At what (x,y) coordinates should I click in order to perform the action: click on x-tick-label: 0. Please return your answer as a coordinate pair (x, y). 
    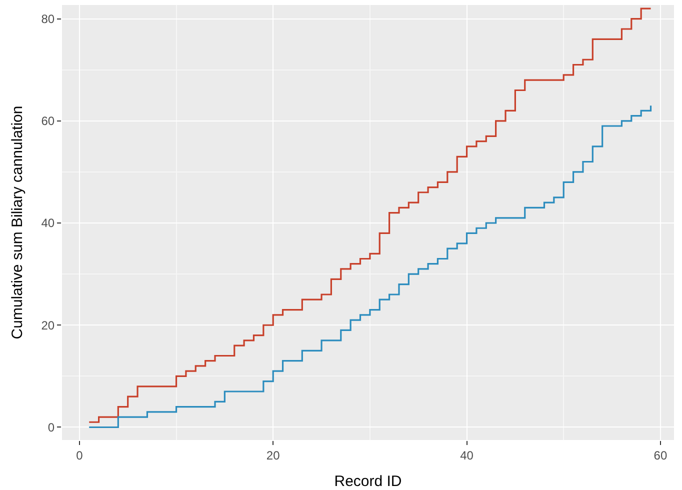
    Looking at the image, I should click on (80, 455).